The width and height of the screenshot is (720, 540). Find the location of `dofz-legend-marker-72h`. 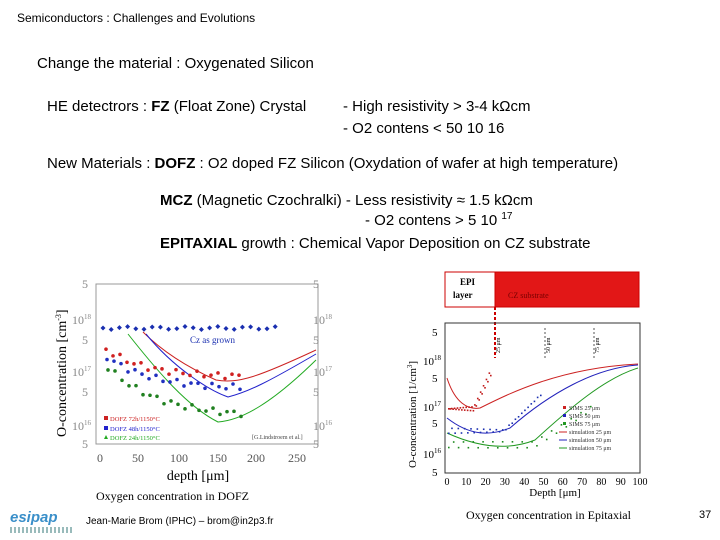

dofz-legend-marker-72h is located at coordinates (106, 418).